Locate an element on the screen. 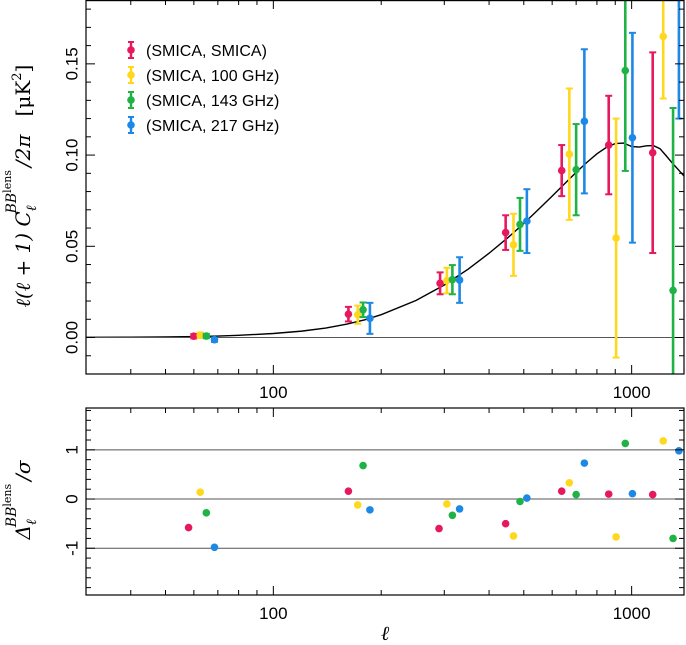 The width and height of the screenshot is (686, 645). legend-label: (SMICA, SMICA) is located at coordinates (206, 51).